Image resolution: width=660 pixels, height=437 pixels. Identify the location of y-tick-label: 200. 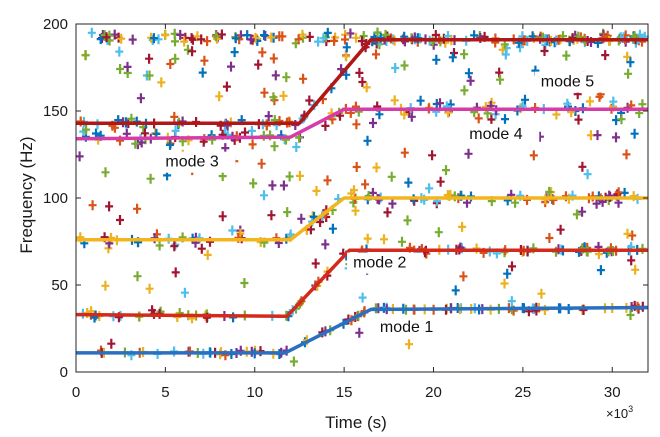
(55, 24).